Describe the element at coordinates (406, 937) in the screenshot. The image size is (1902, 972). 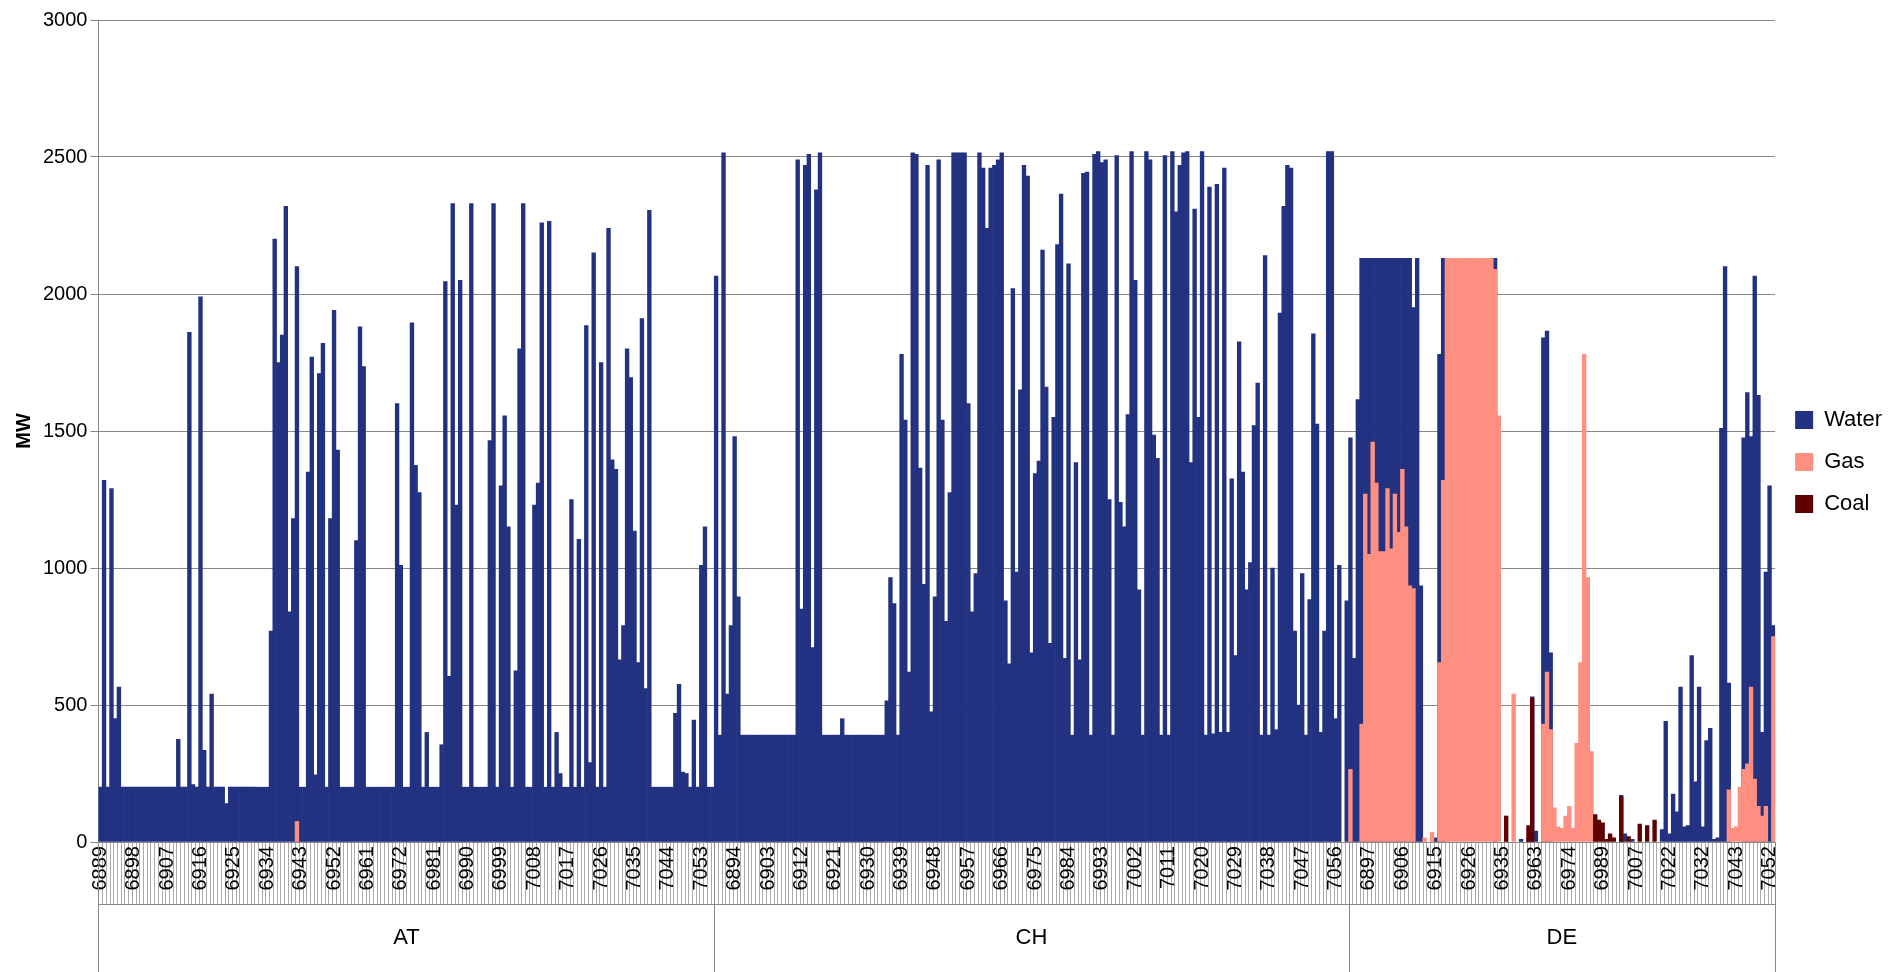
I see `text: AT` at that location.